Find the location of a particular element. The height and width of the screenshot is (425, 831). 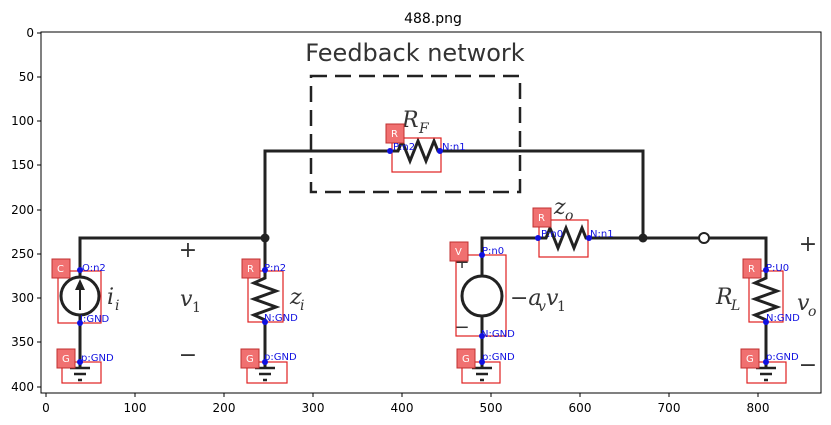

zi-class-text: R is located at coordinates (250, 269).